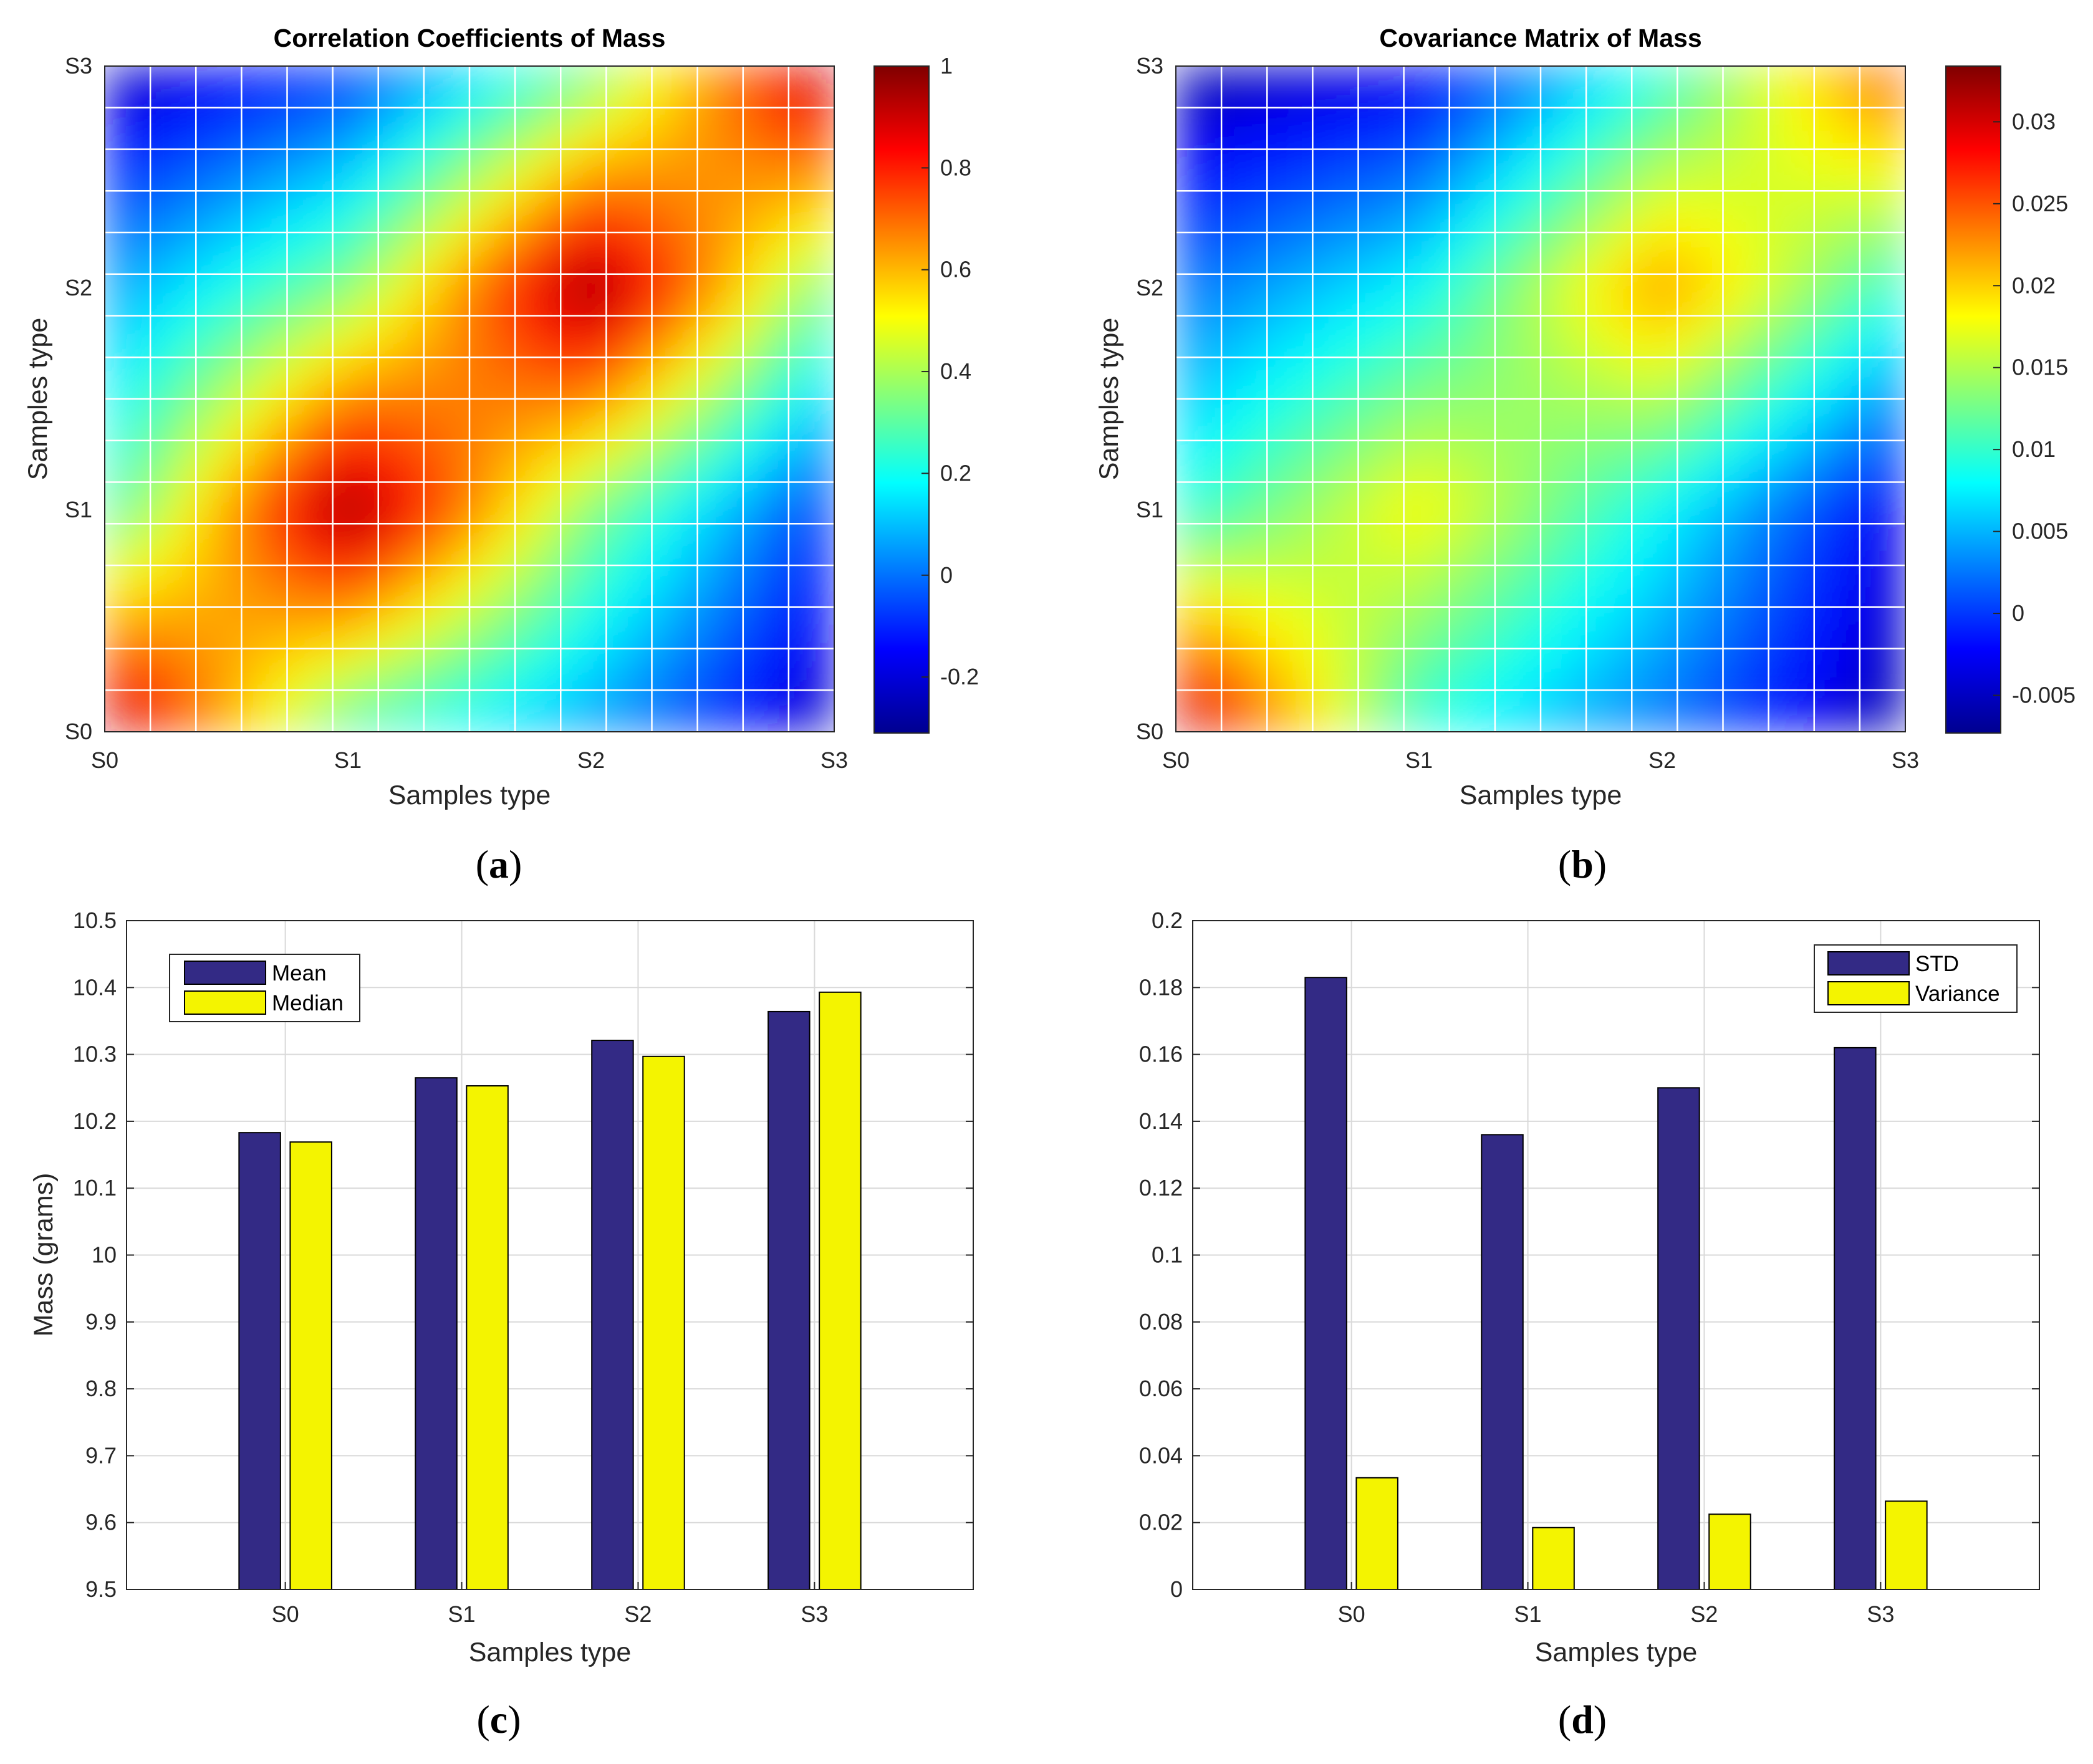  I want to click on x-tick-b-s3: S3, so click(1905, 760).